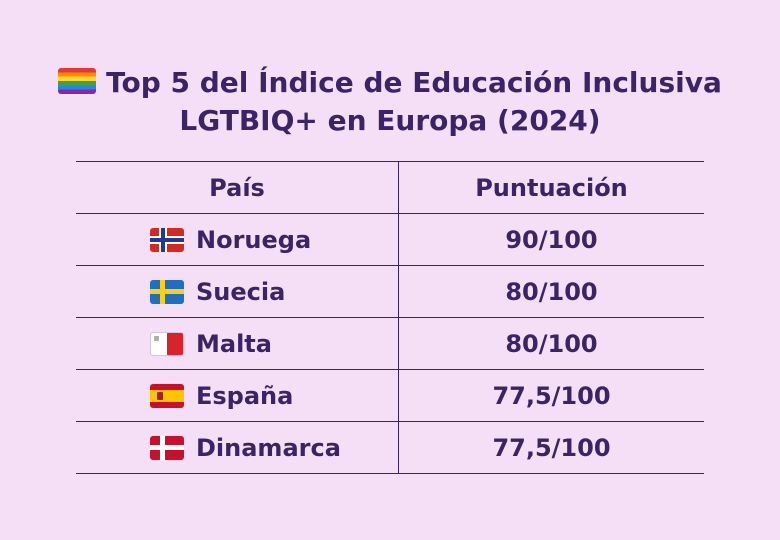 Image resolution: width=780 pixels, height=540 pixels. I want to click on table-row: Malta 80/100, so click(390, 343).